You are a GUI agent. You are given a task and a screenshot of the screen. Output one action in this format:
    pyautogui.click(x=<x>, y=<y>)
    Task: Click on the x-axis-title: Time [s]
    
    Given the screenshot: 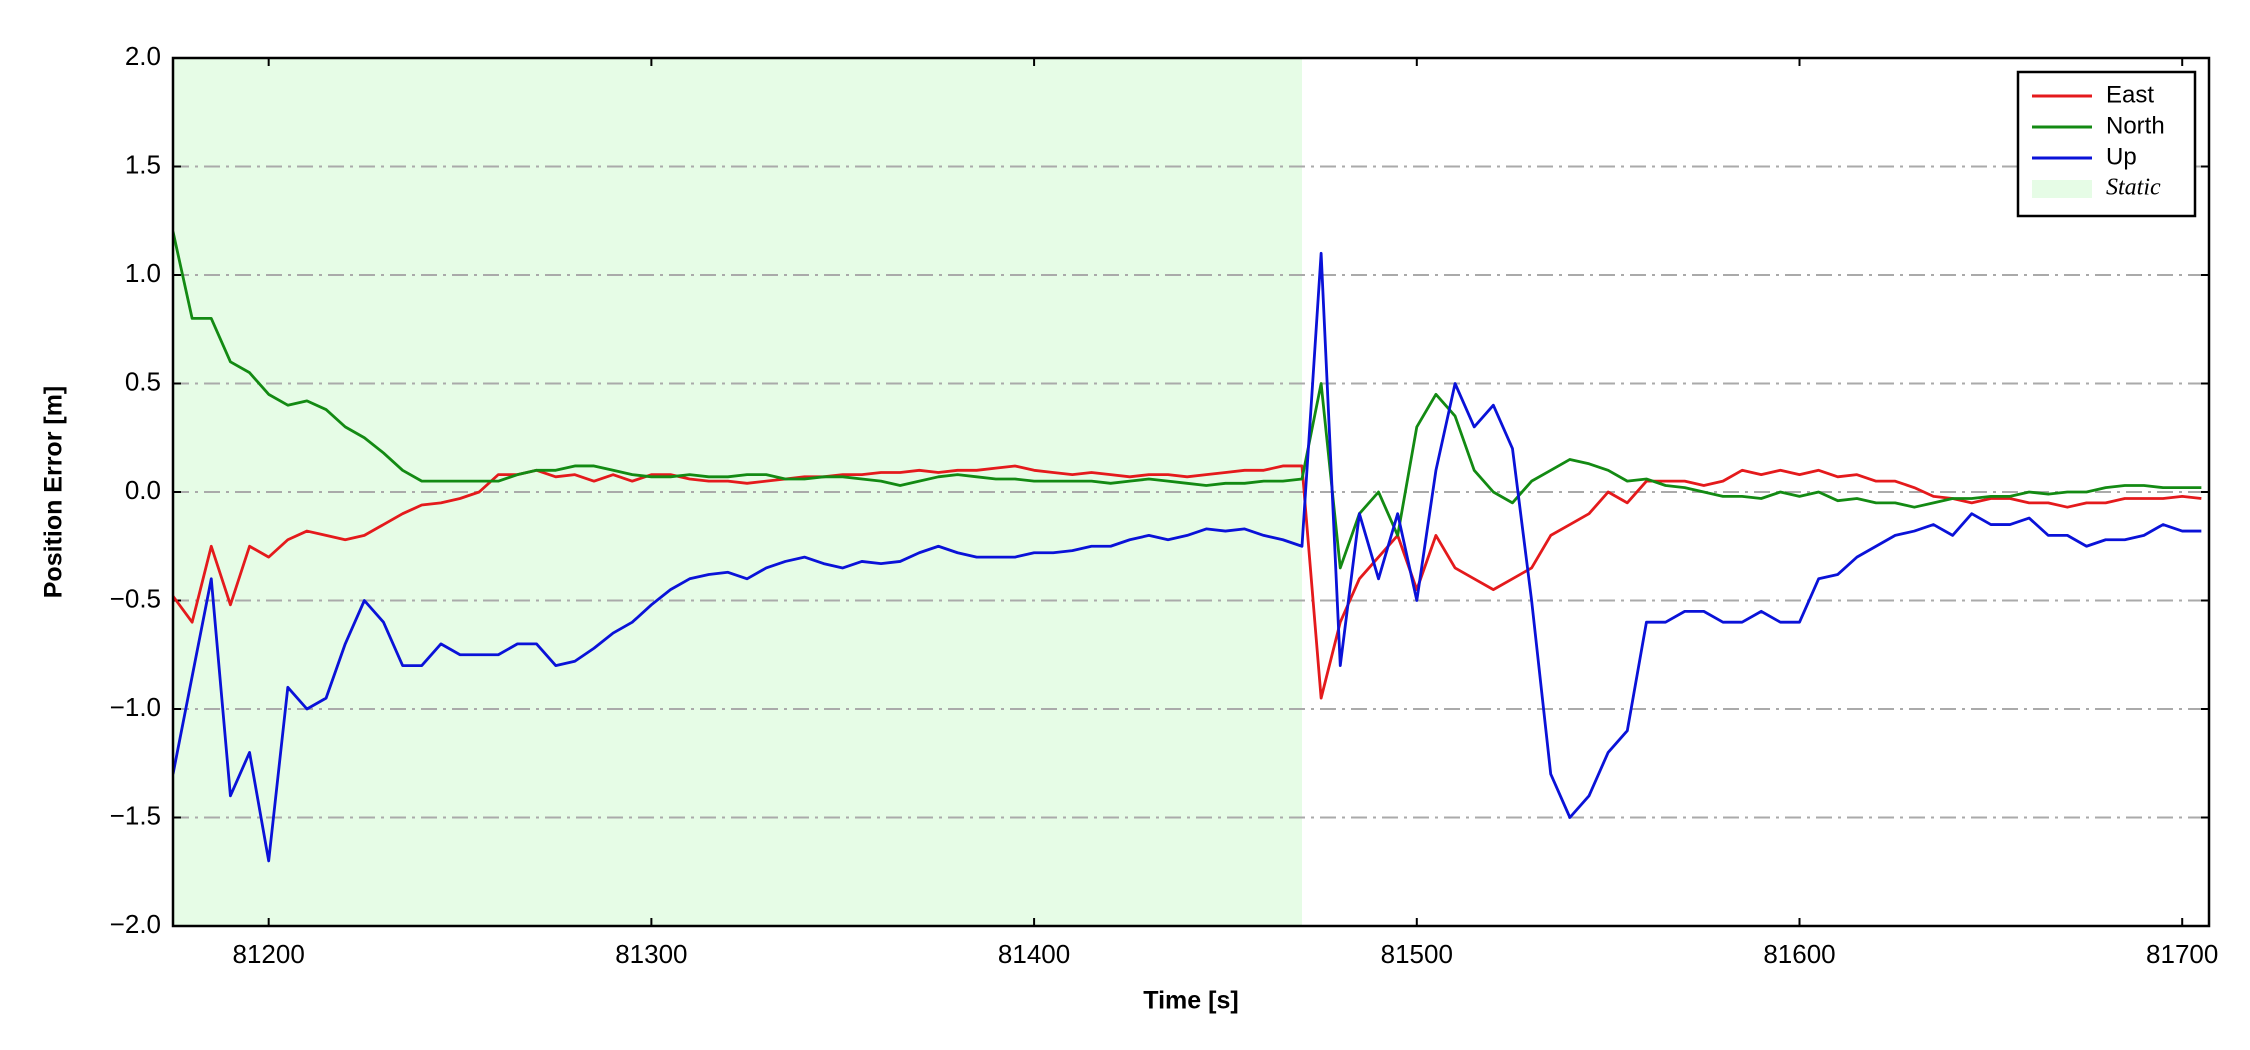 What is the action you would take?
    pyautogui.click(x=1190, y=1001)
    